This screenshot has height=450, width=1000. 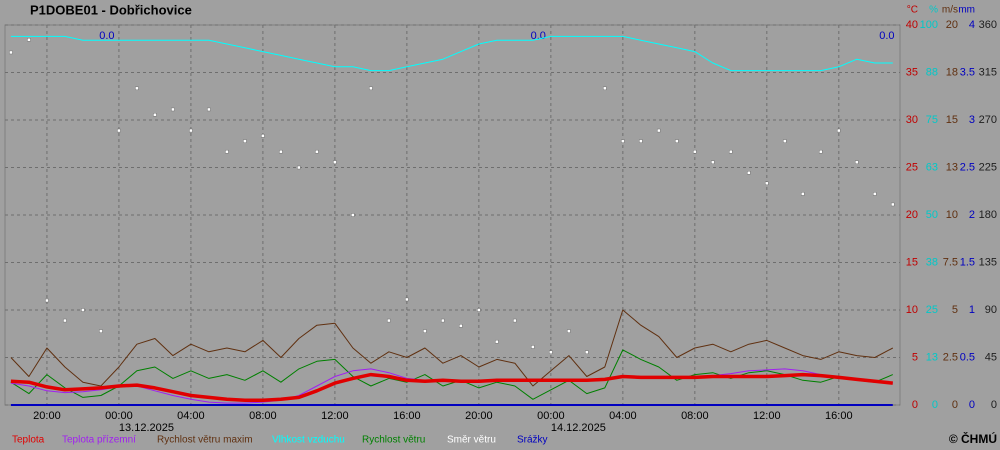 I want to click on y-tick-label: 40, so click(x=912, y=25).